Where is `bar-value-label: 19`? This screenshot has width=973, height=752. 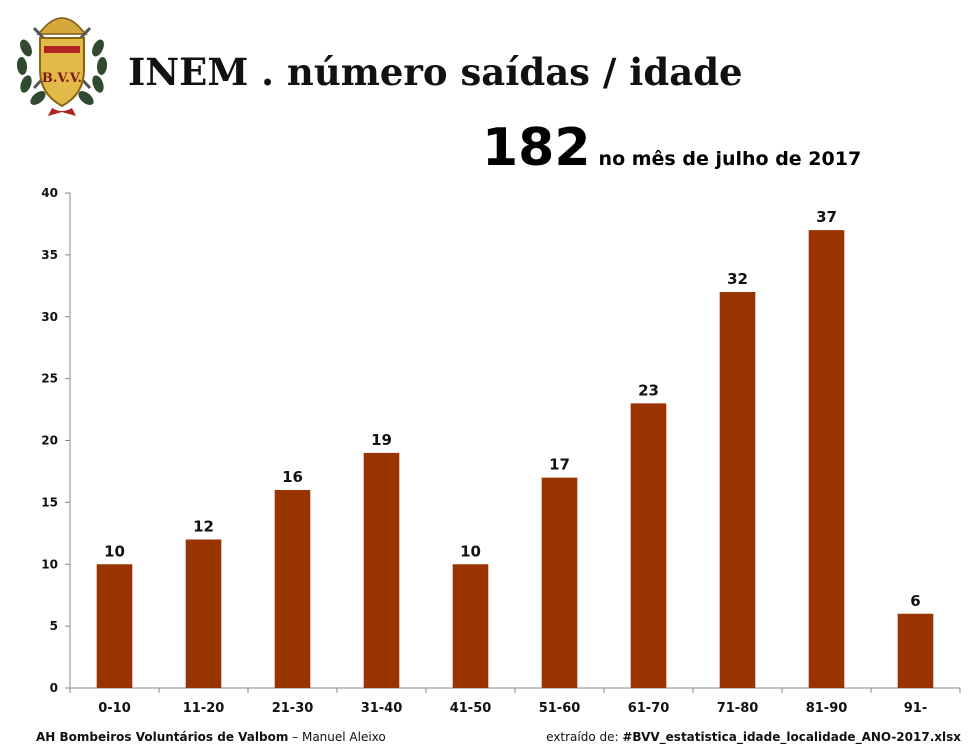 bar-value-label: 19 is located at coordinates (381, 440).